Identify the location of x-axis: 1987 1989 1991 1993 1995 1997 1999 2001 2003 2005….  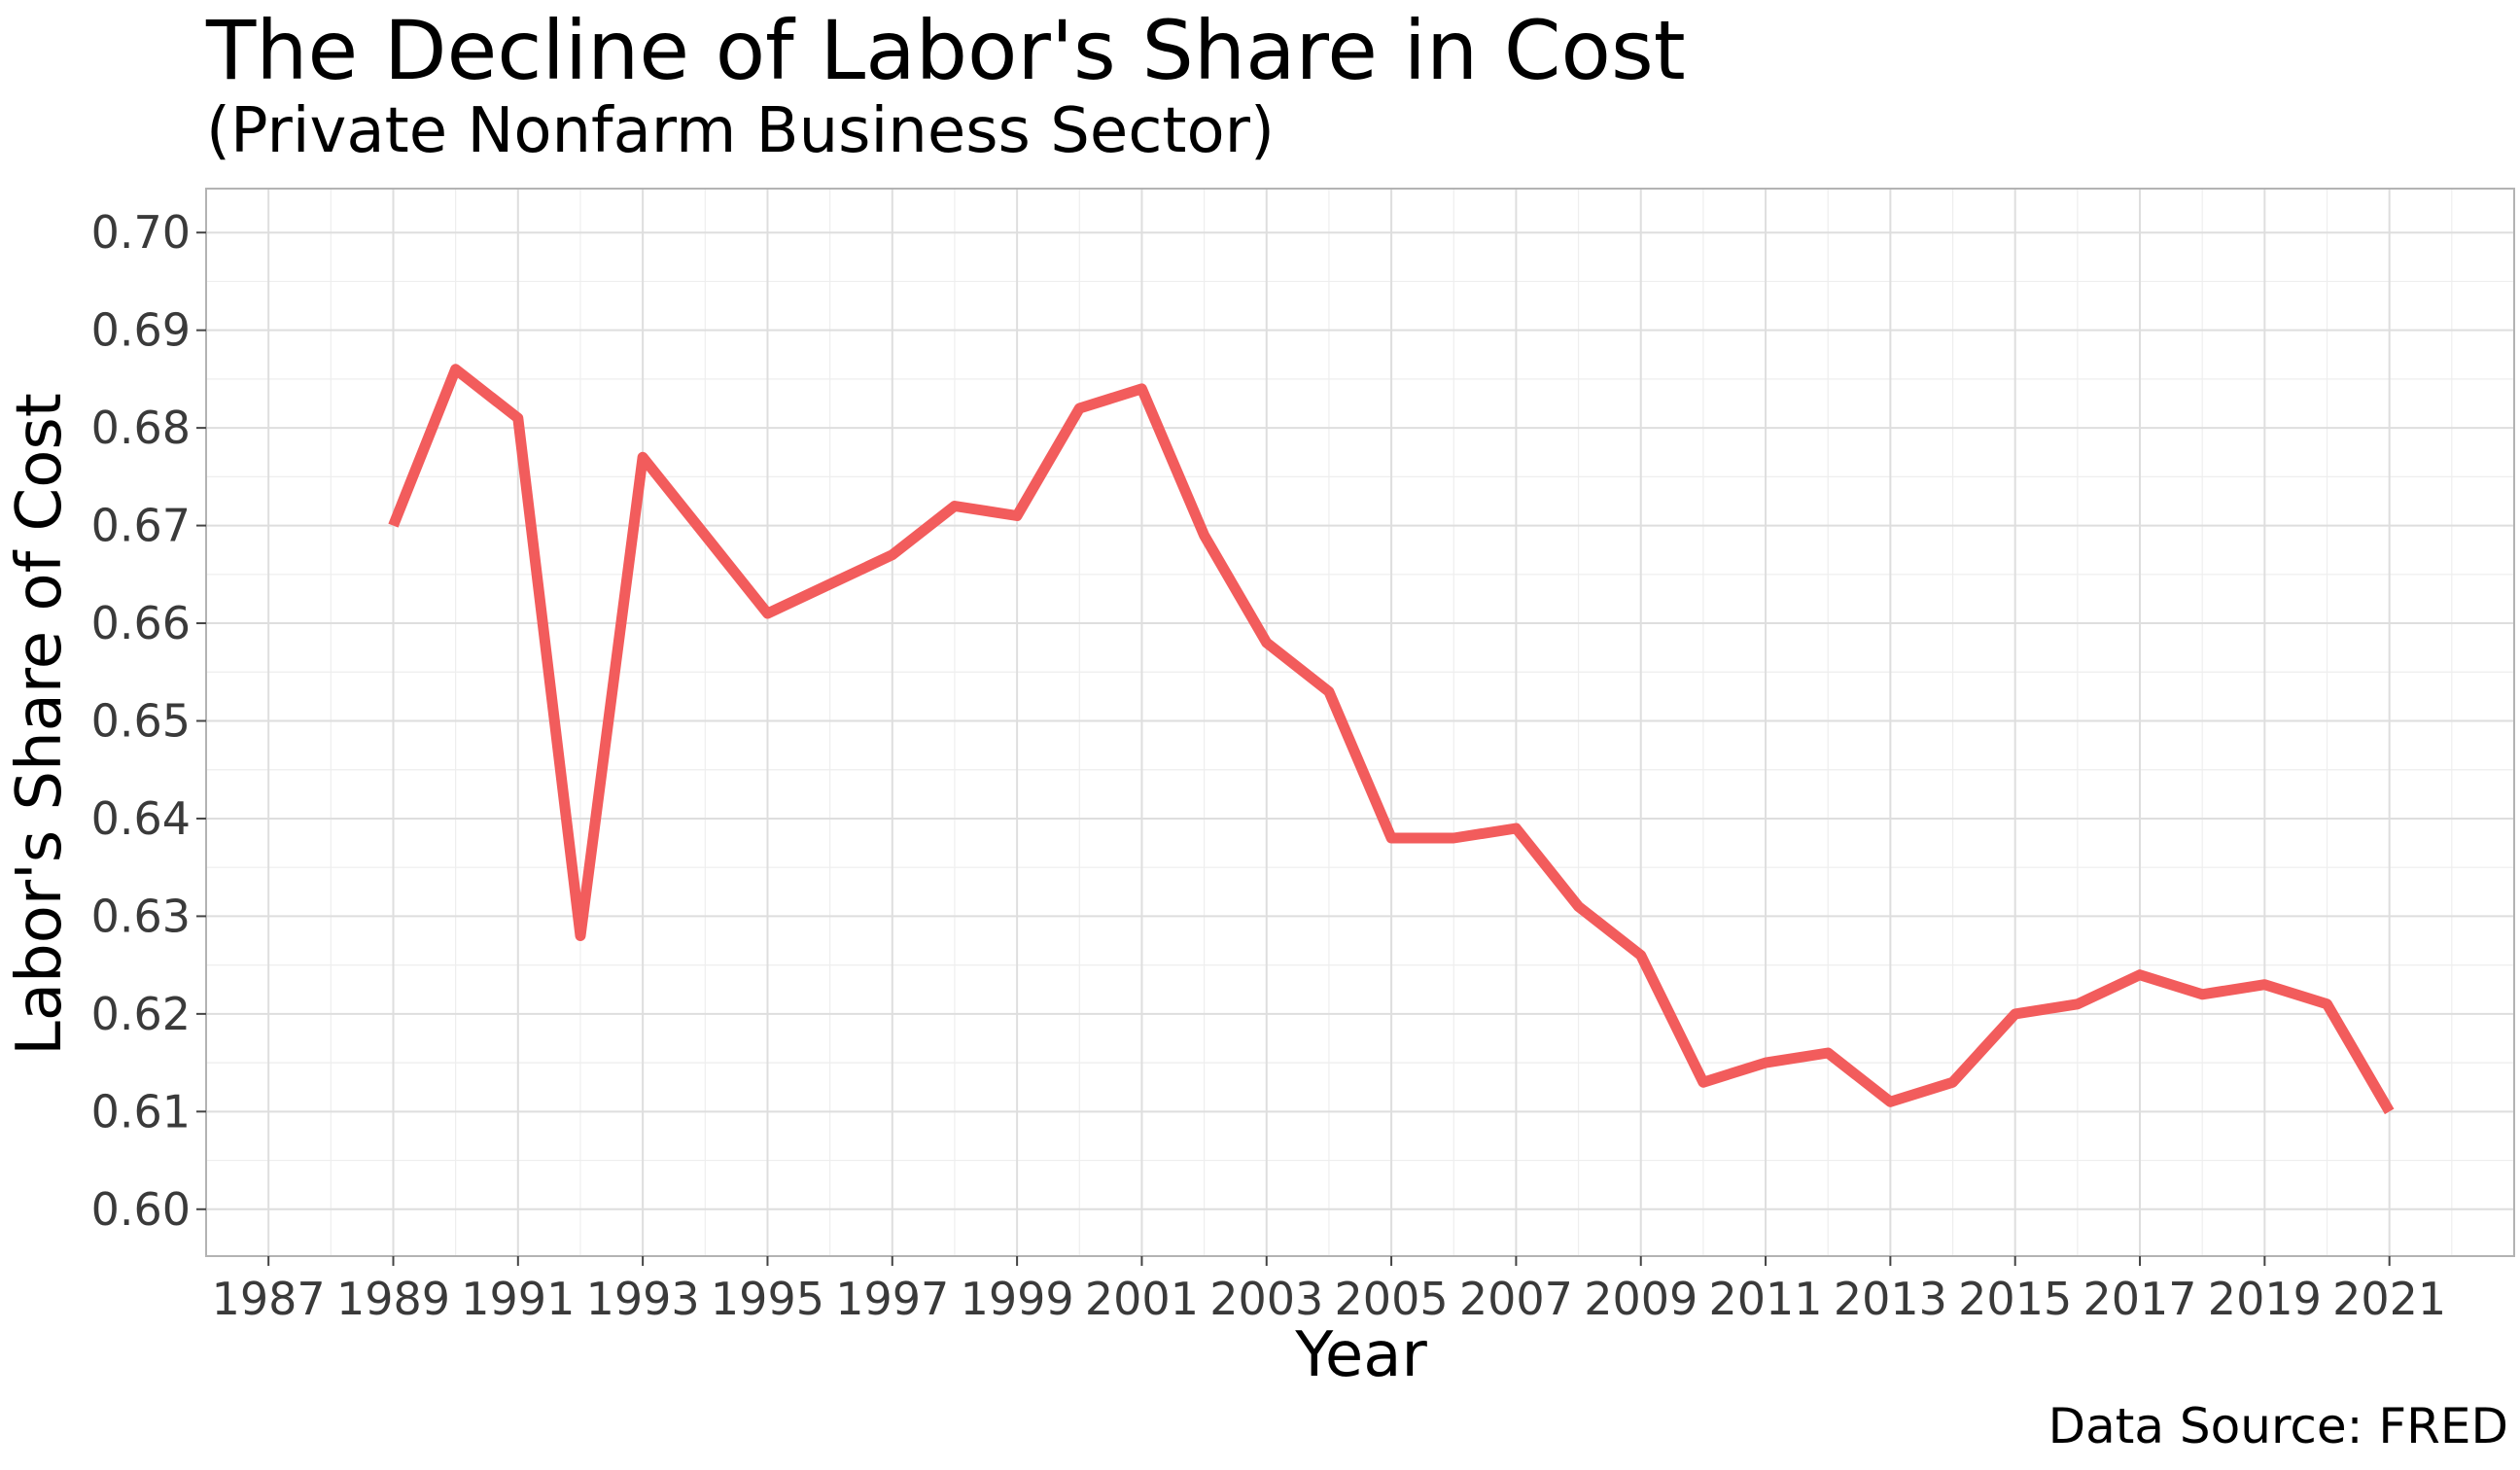
(1329, 1290).